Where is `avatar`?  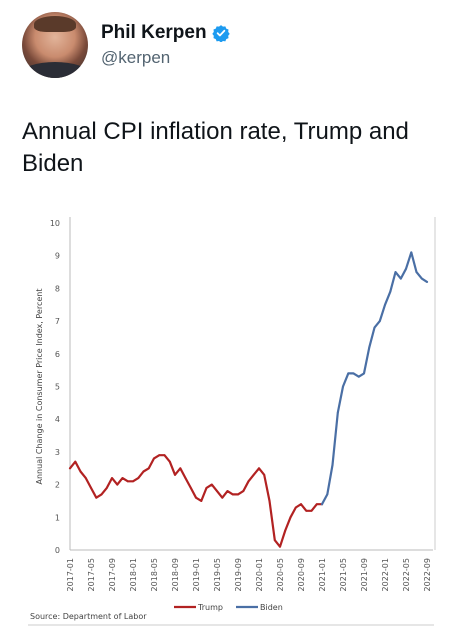
avatar is located at coordinates (55, 45).